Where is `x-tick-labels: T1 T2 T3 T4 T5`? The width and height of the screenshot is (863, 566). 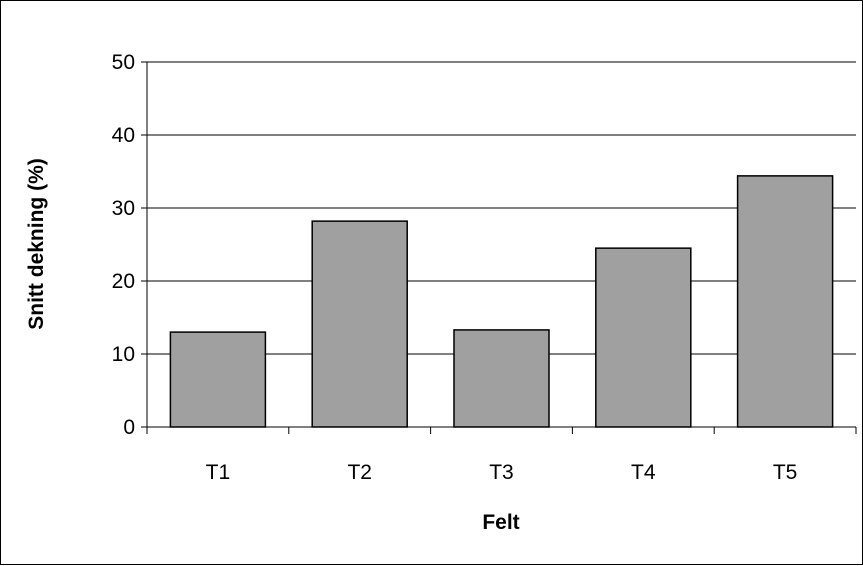 x-tick-labels: T1 T2 T3 T4 T5 is located at coordinates (502, 472).